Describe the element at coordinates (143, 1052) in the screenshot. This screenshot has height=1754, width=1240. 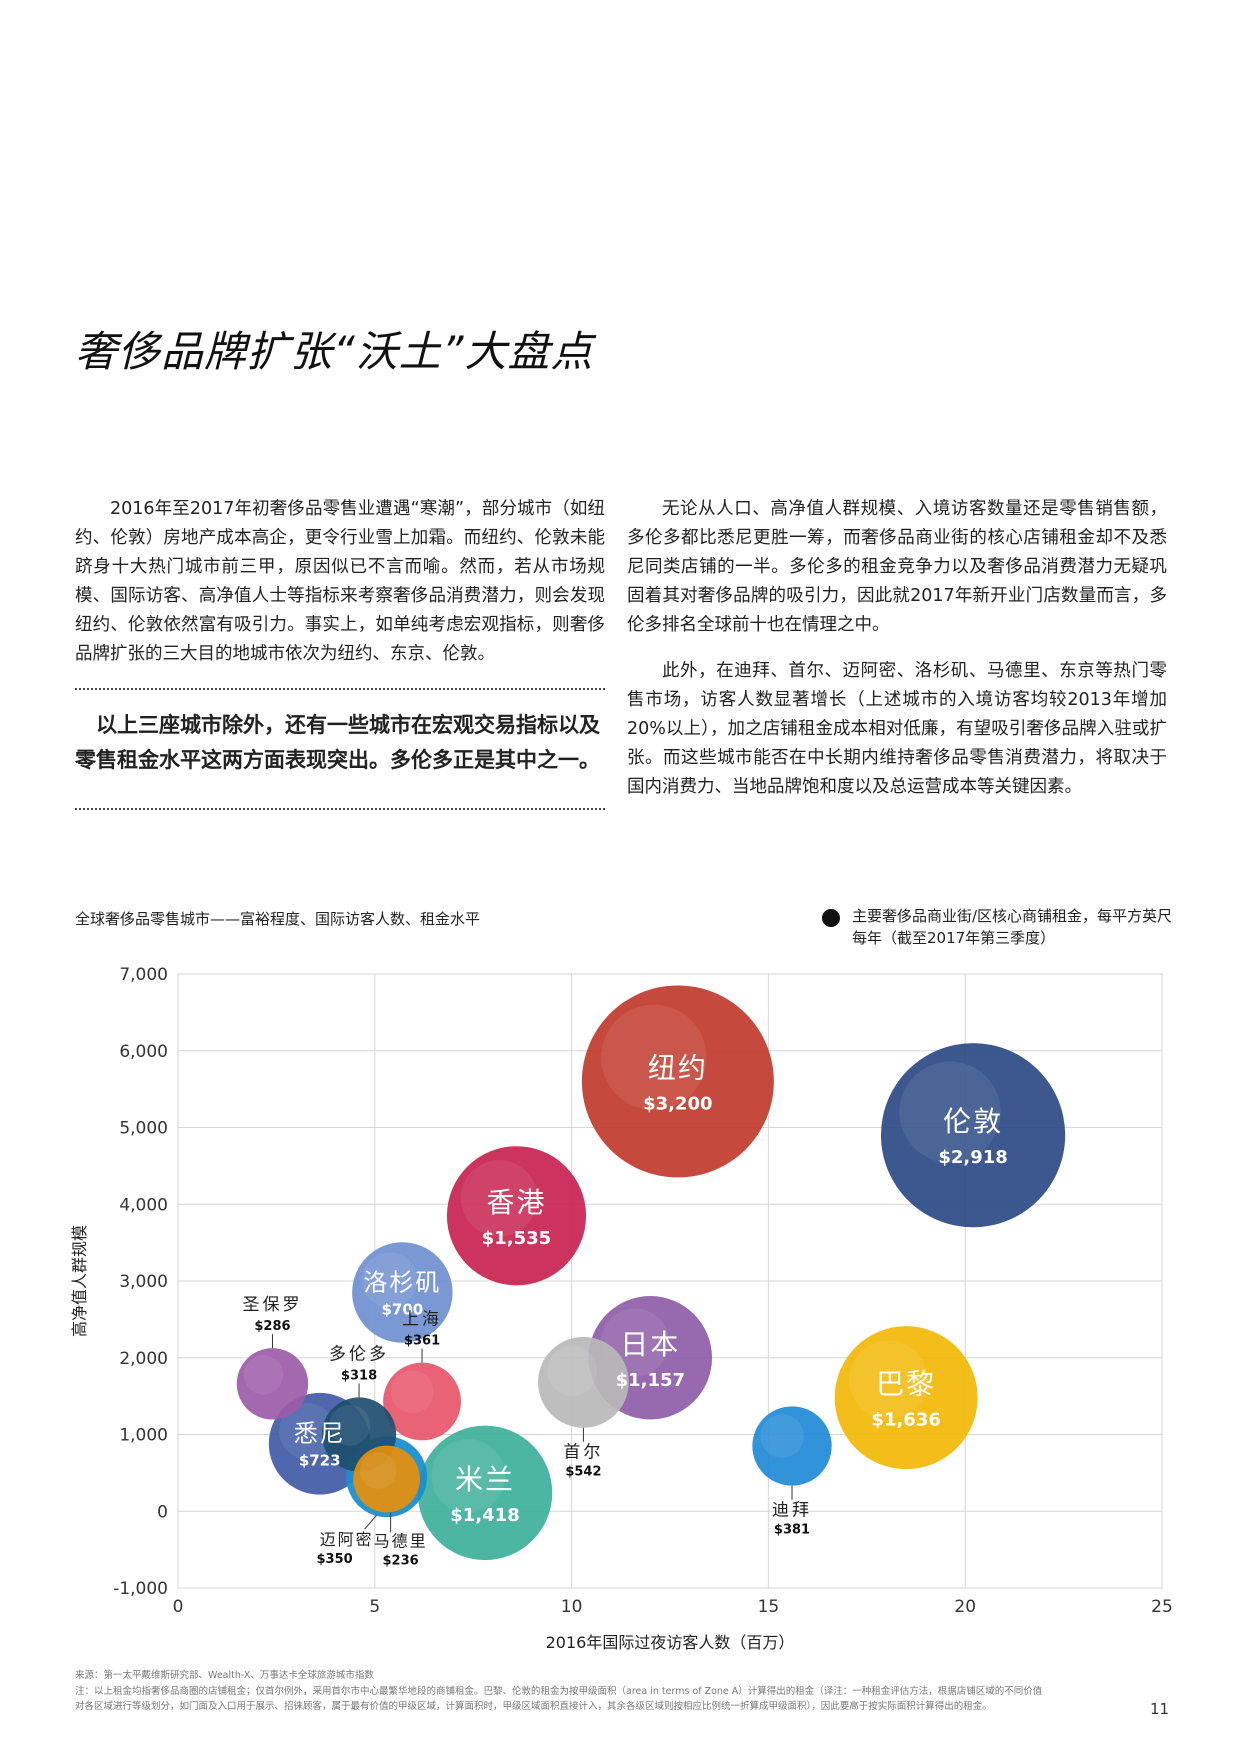
I see `y-tick-label: 6,000` at that location.